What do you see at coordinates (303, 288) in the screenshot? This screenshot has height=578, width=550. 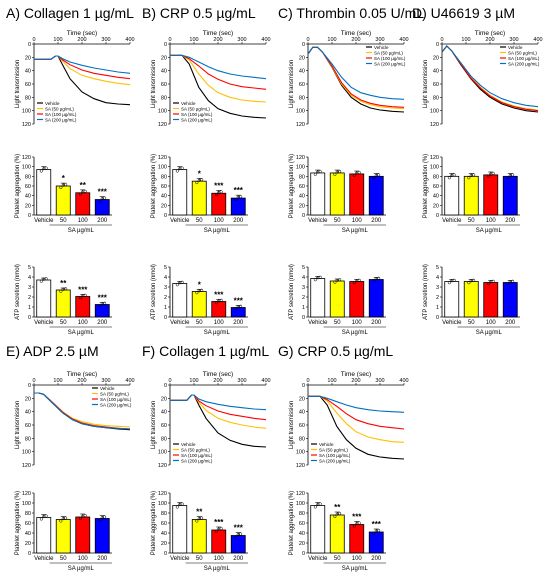 I see `y-tick-label: 3` at bounding box center [303, 288].